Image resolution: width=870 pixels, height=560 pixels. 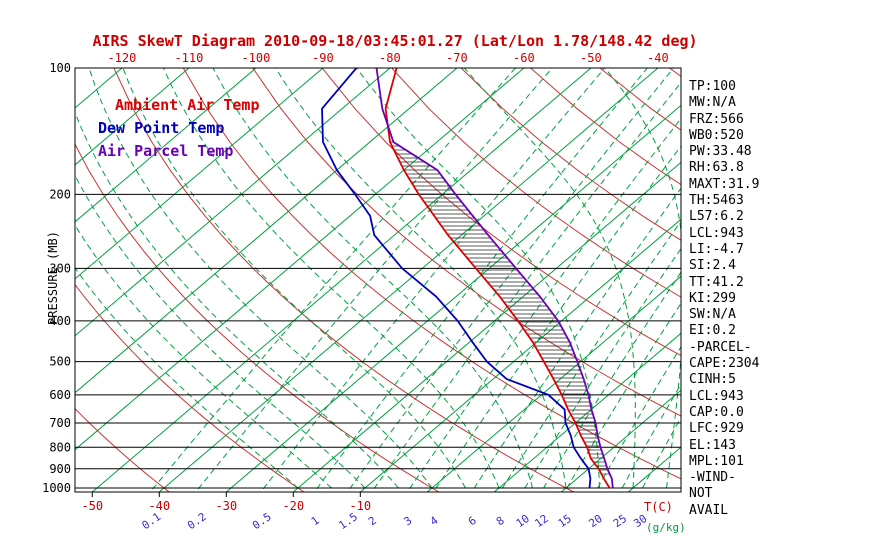 I want to click on mixing-ratio-tick-label: 30, so click(x=640, y=521).